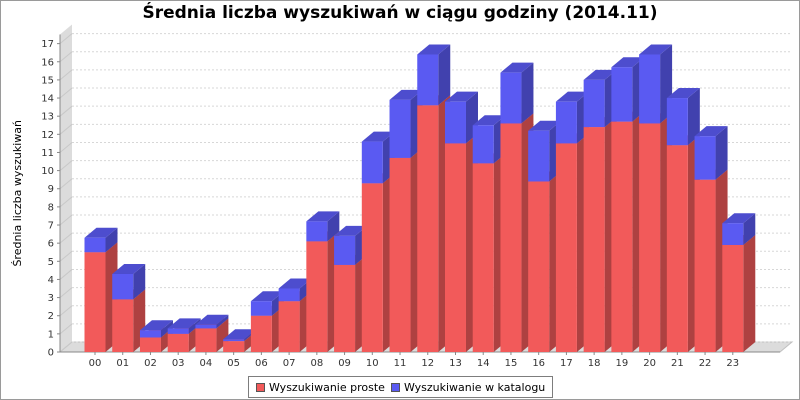  What do you see at coordinates (212, 321) in the screenshot?
I see `bar-04-catalog` at bounding box center [212, 321].